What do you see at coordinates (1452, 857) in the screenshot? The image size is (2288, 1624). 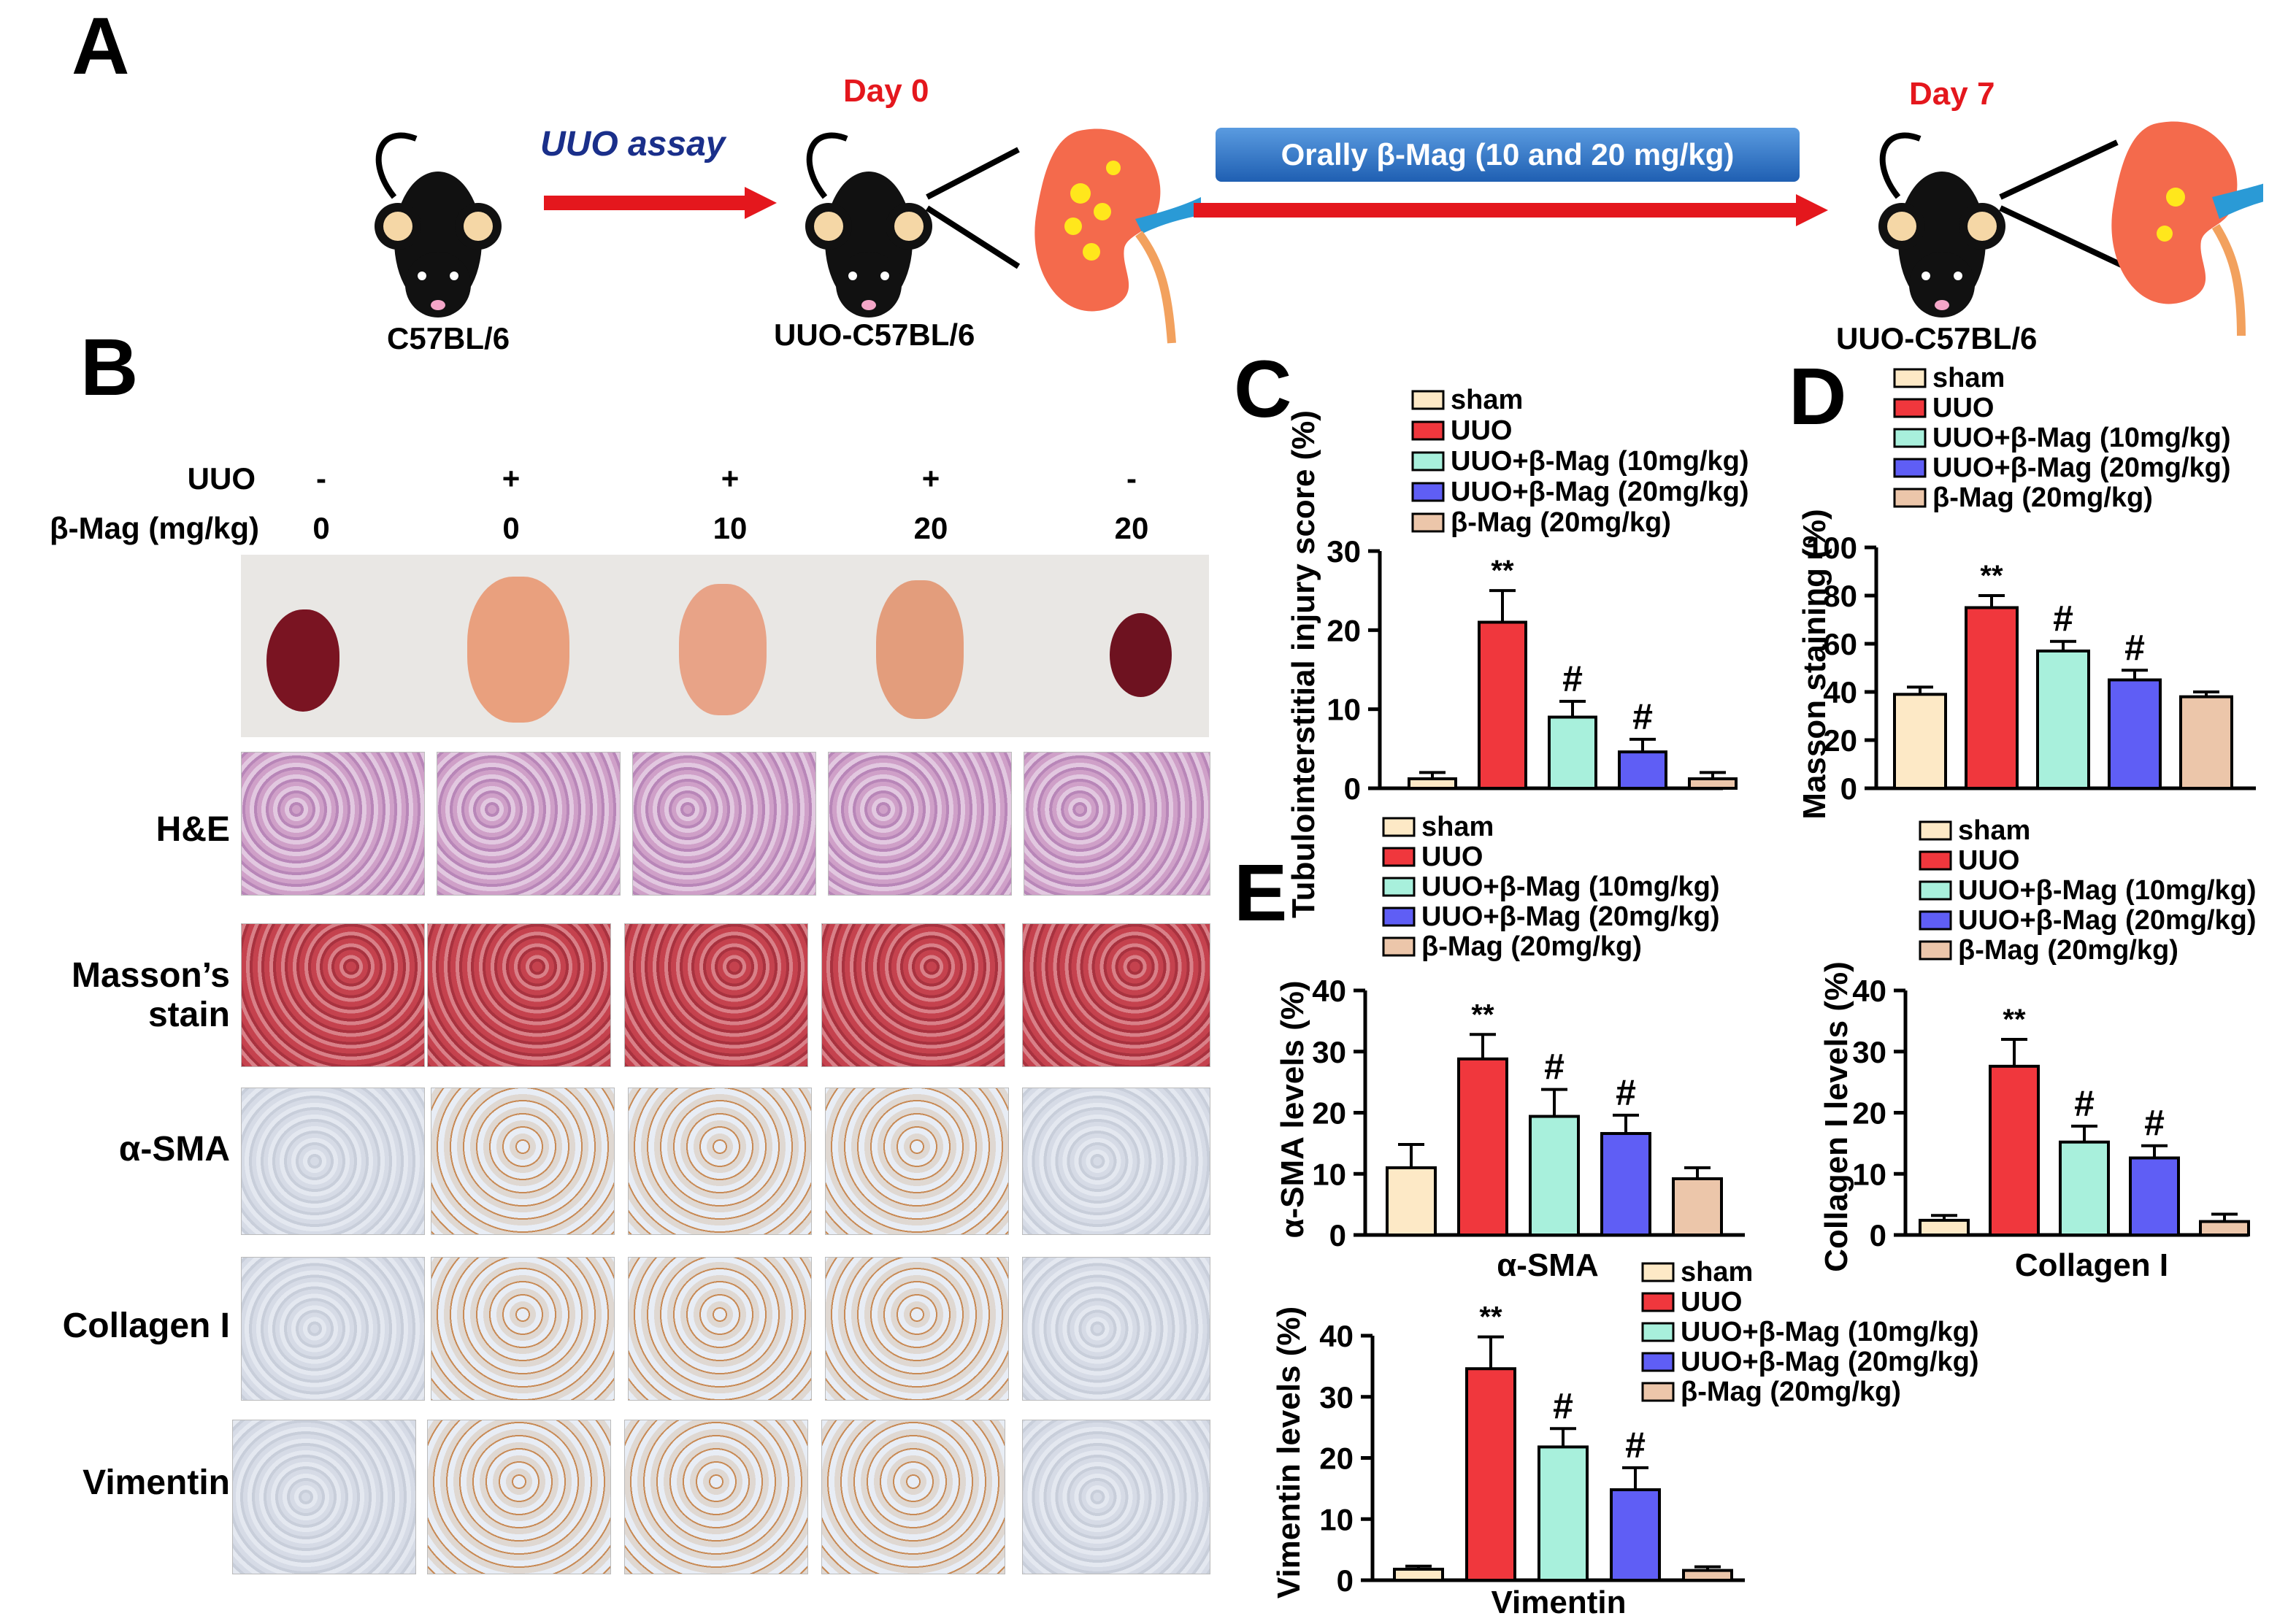 I see `legend-label-E1: UUO` at bounding box center [1452, 857].